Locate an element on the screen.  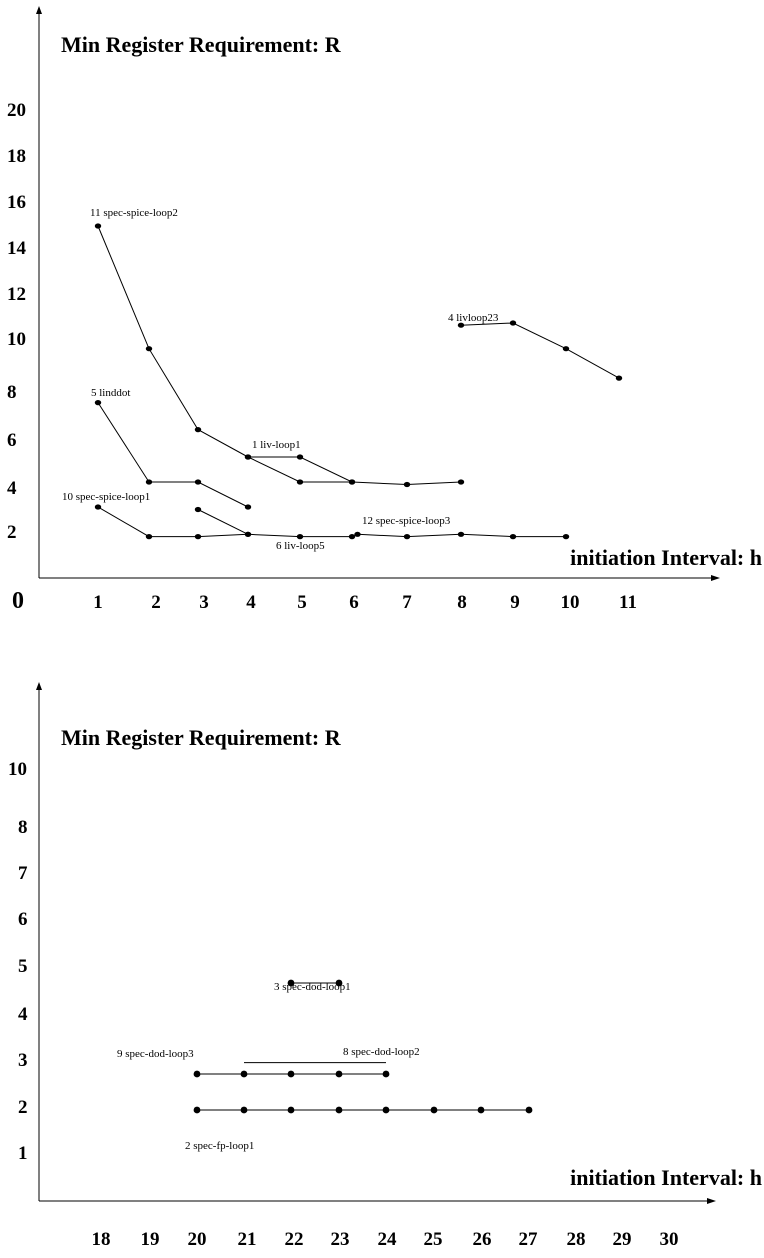
x-tick-label: 27 is located at coordinates (529, 1239).